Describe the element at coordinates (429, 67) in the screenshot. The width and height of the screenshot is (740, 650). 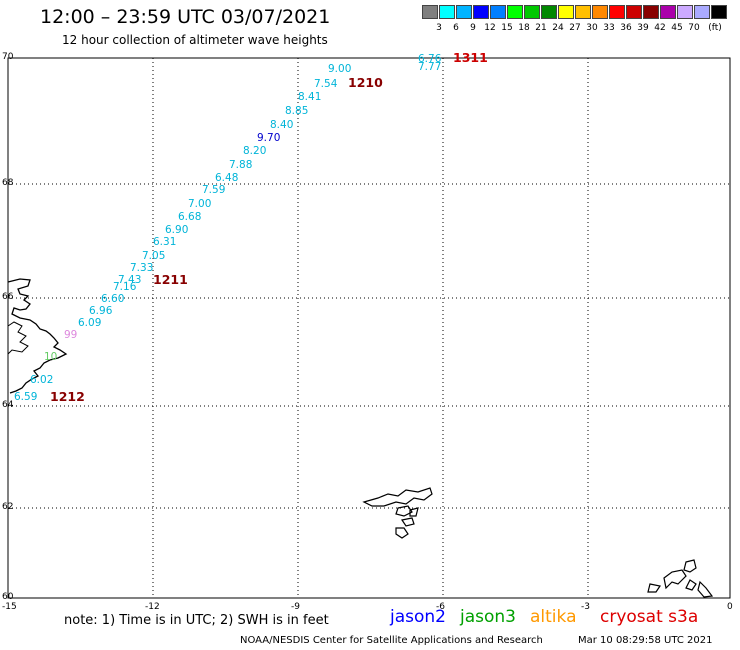
I see `wave-height-label: 7.77` at that location.